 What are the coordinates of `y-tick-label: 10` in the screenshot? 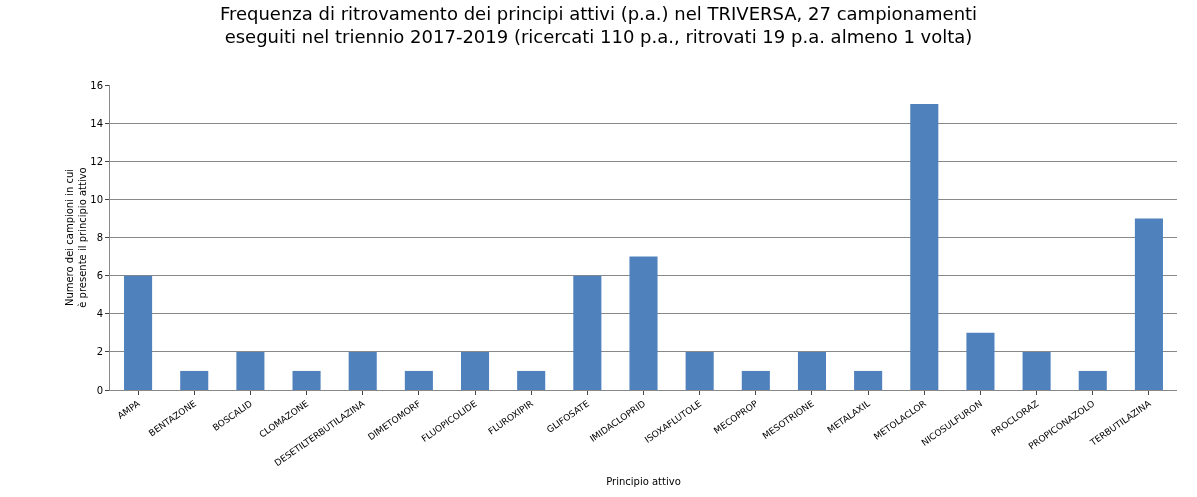 It's located at (96, 199).